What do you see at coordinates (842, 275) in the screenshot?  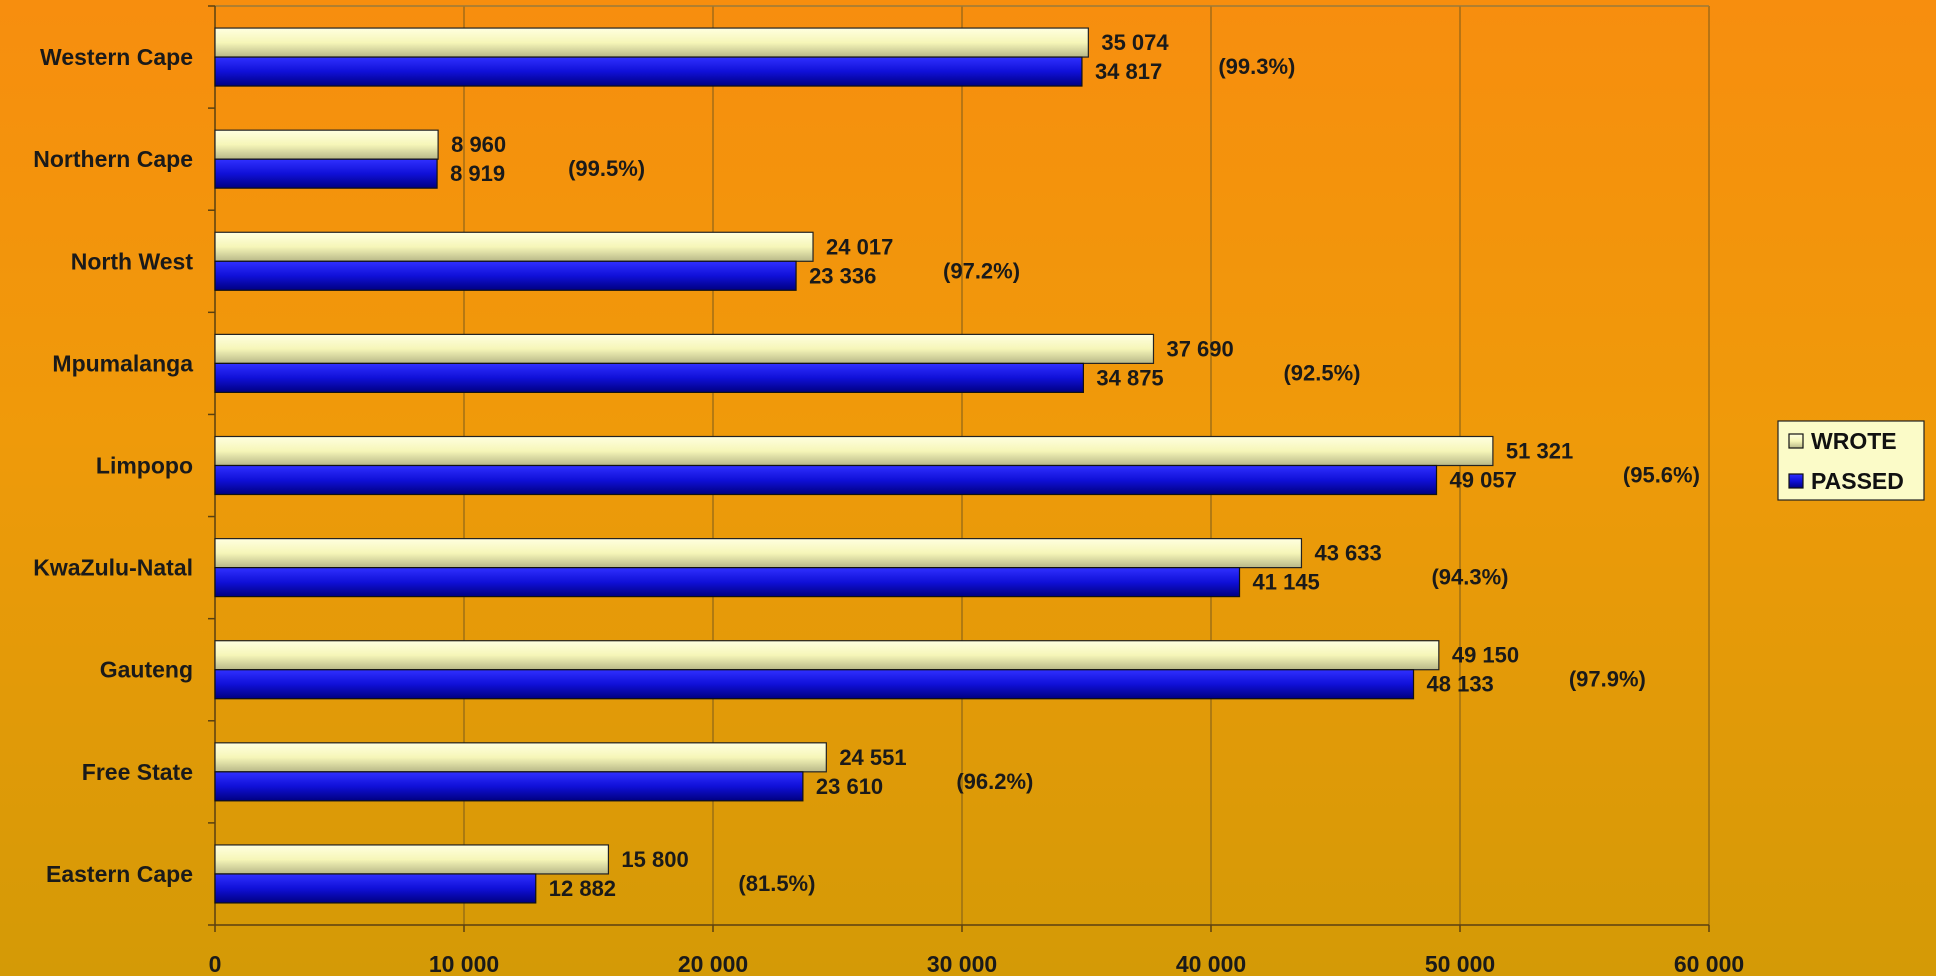 I see `data-label-passed: 23 336` at bounding box center [842, 275].